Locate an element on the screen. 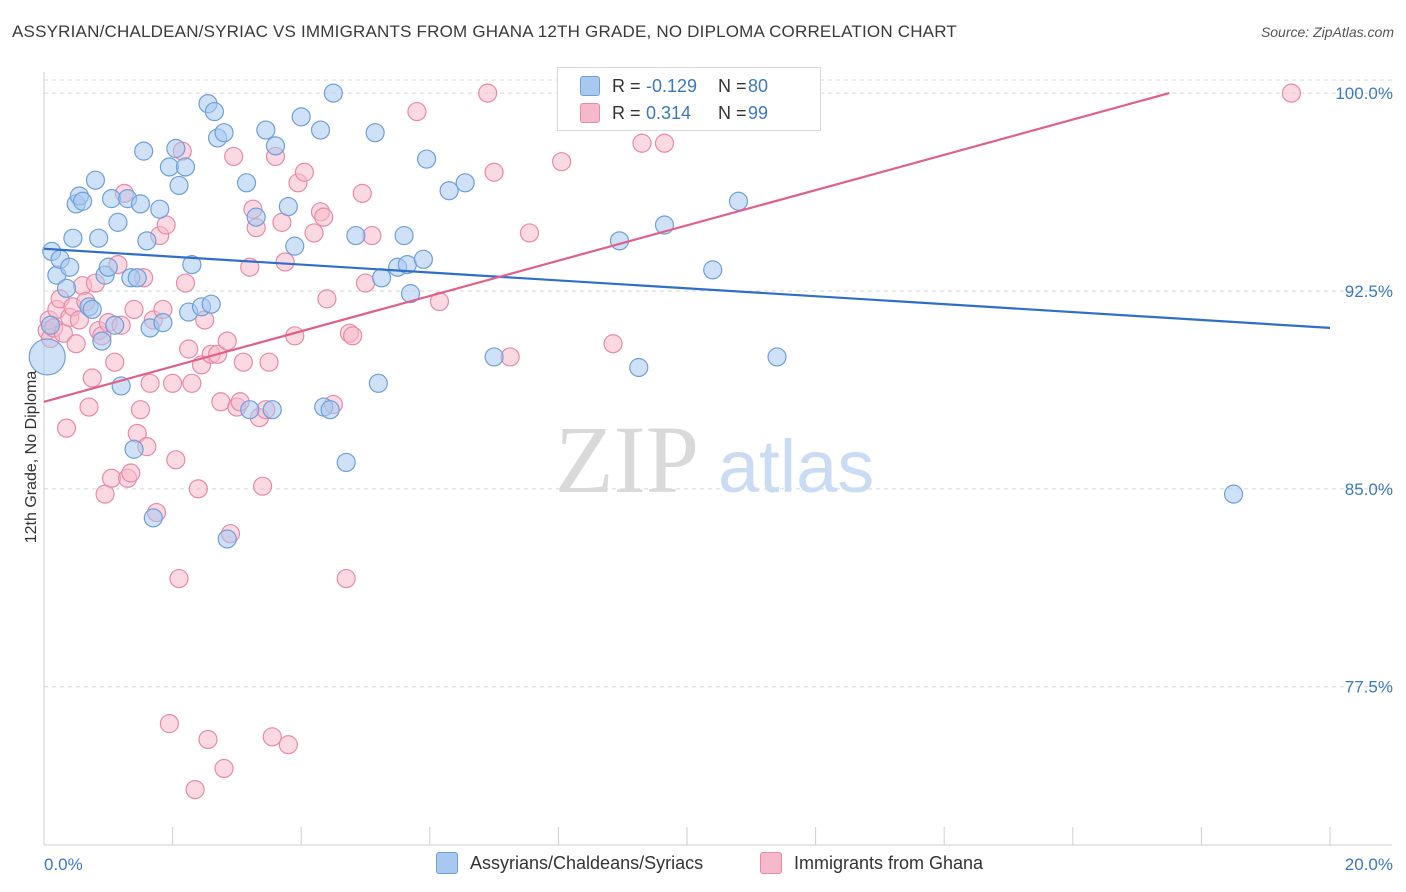 This screenshot has height=892, width=1406. series-swatch-blue is located at coordinates (447, 863).